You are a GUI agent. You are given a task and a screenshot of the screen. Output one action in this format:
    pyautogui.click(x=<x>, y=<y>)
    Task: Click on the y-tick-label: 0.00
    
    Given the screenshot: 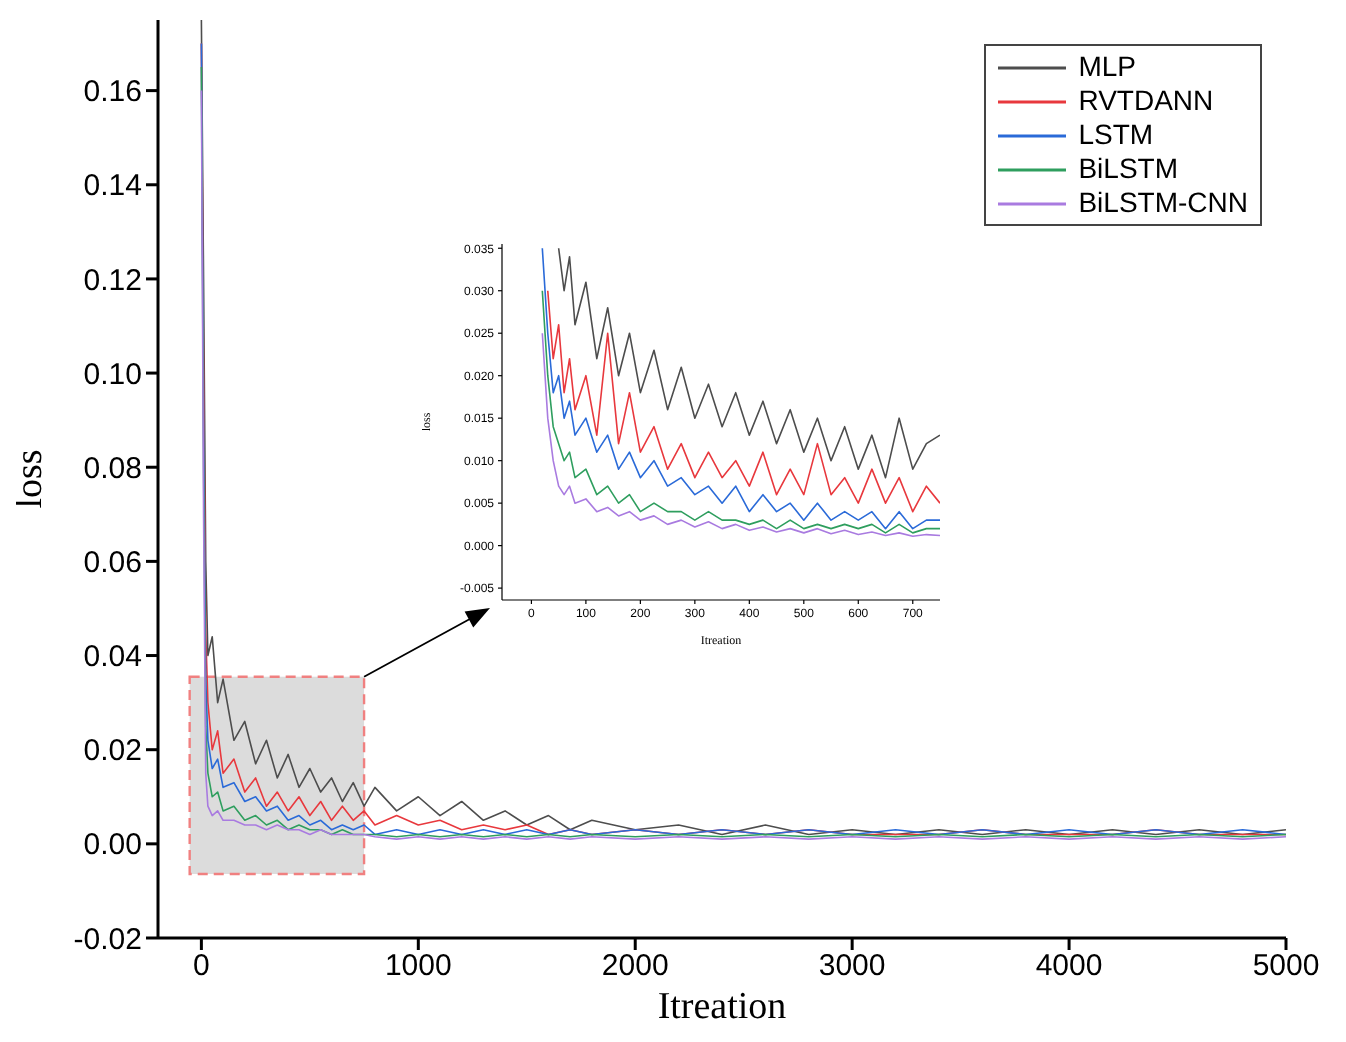 What is the action you would take?
    pyautogui.click(x=112, y=845)
    